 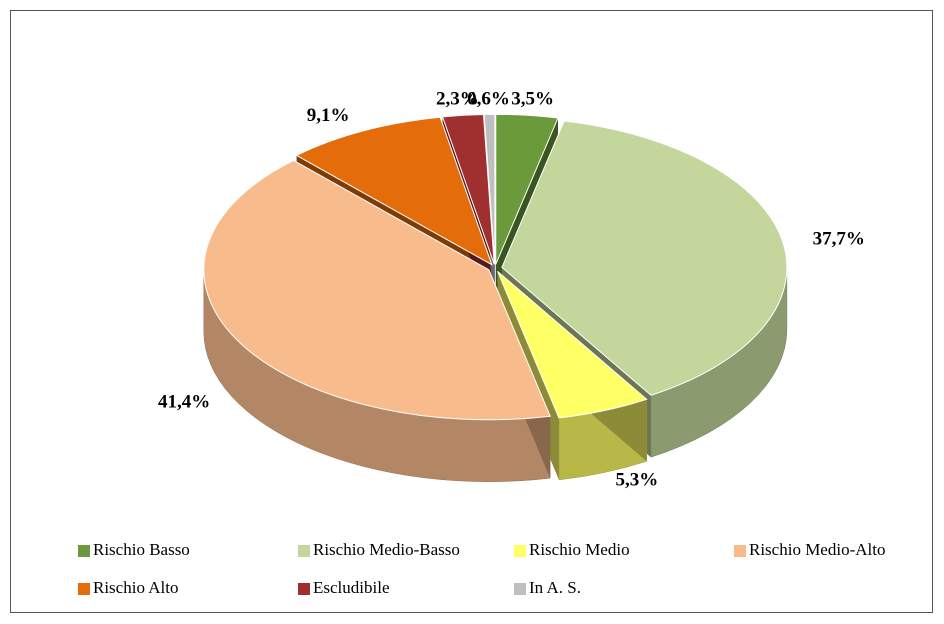 I want to click on legend-label: Escludibile, so click(x=351, y=587).